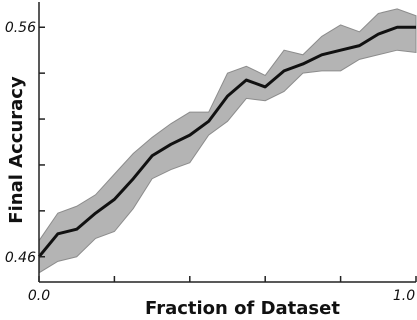 This screenshot has height=320, width=417. Describe the element at coordinates (404, 296) in the screenshot. I see `x-tick-label: 1.0` at that location.